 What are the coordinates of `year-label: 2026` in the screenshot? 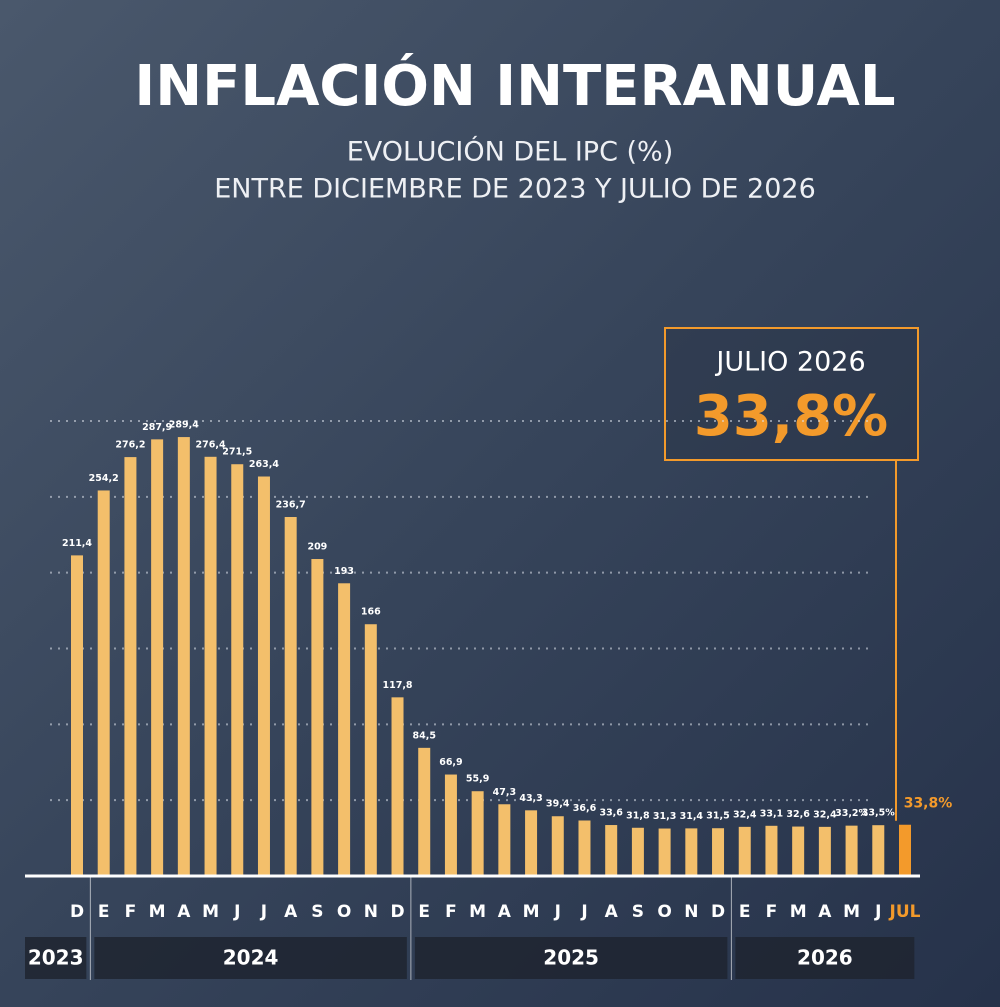 It's located at (825, 958).